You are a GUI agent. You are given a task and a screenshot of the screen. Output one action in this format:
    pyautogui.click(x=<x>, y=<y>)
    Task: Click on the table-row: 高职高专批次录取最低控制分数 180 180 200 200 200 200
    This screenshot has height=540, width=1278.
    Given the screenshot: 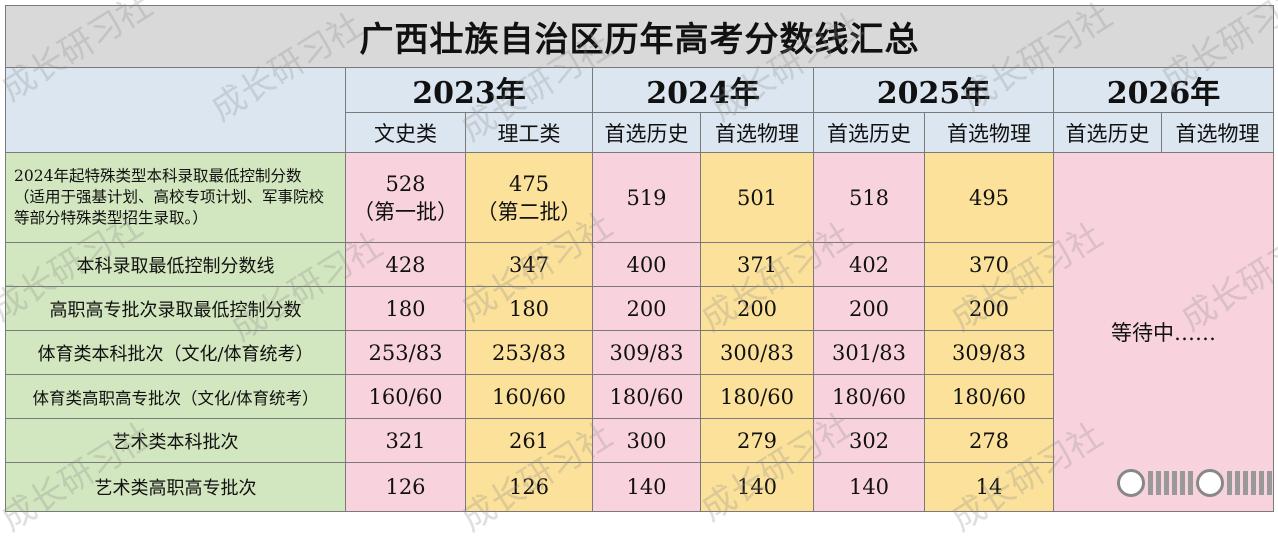 What is the action you would take?
    pyautogui.click(x=639, y=308)
    